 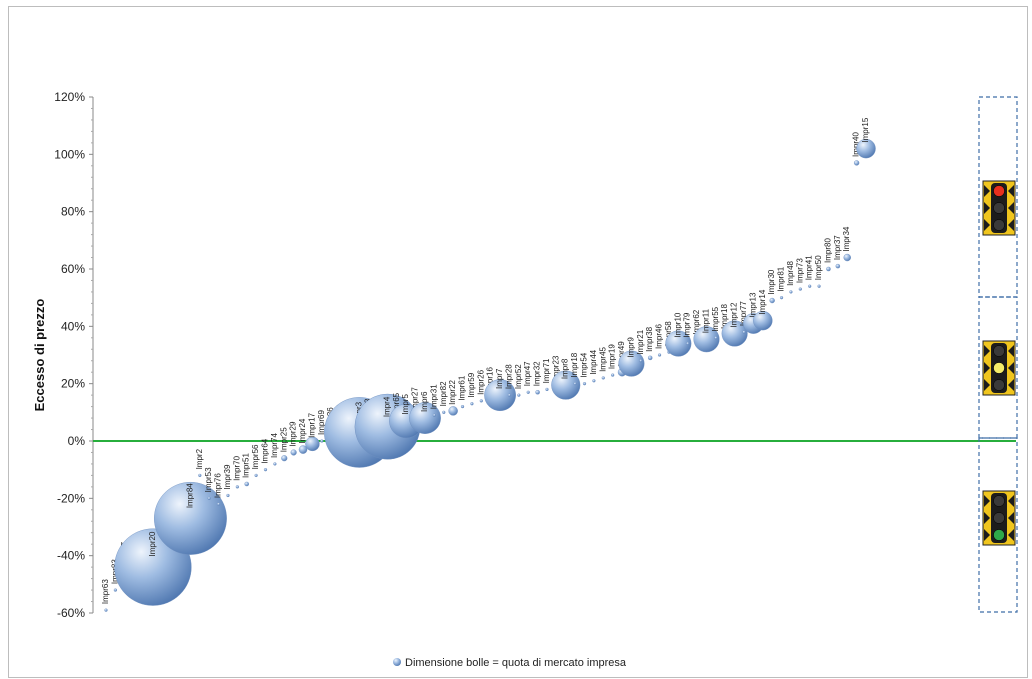 I want to click on bubble-label: Impr81, so click(x=781, y=278).